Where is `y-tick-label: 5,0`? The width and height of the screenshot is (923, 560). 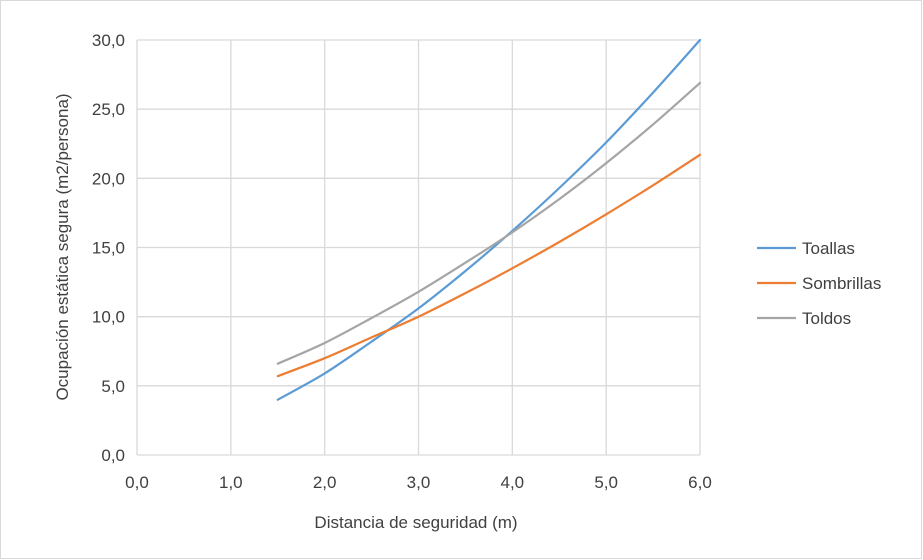
y-tick-label: 5,0 is located at coordinates (113, 386).